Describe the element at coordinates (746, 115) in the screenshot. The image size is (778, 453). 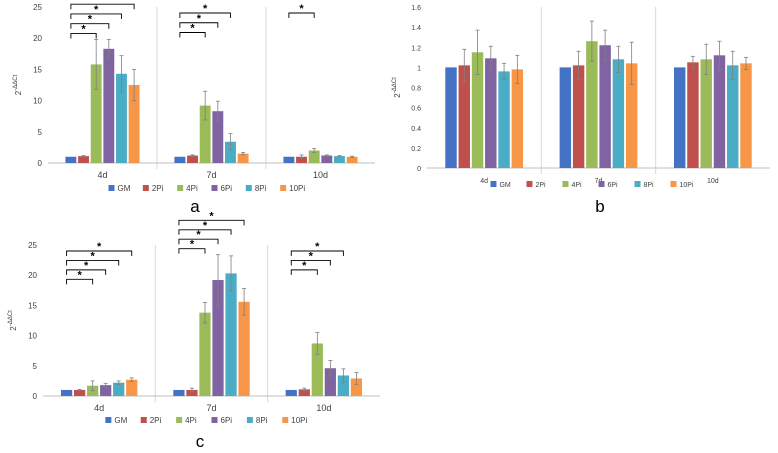
I see `bar-10Pi-10d` at that location.